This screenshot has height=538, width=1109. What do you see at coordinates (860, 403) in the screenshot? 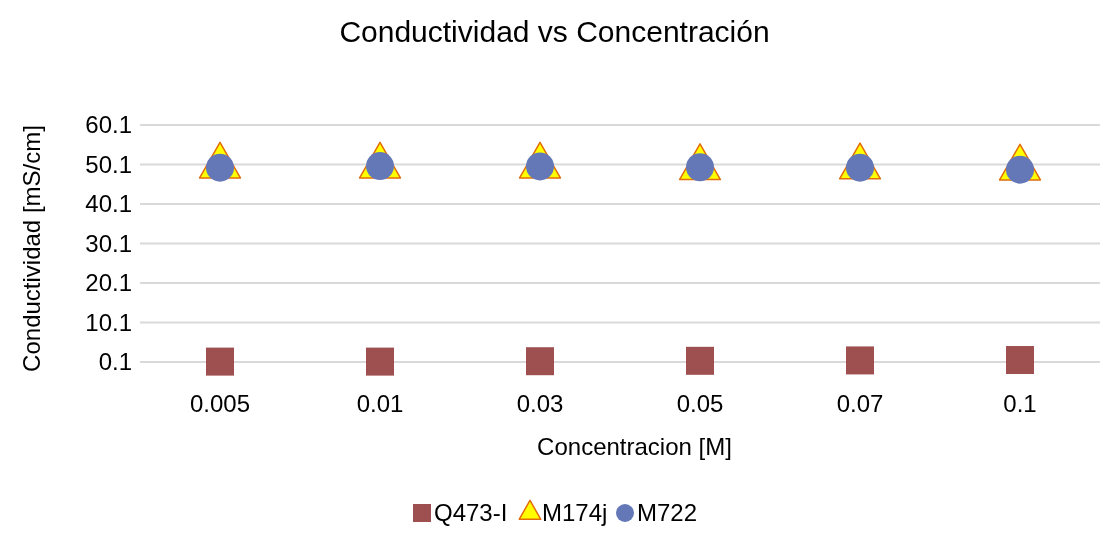
I see `x-tick-label: 0.07` at bounding box center [860, 403].